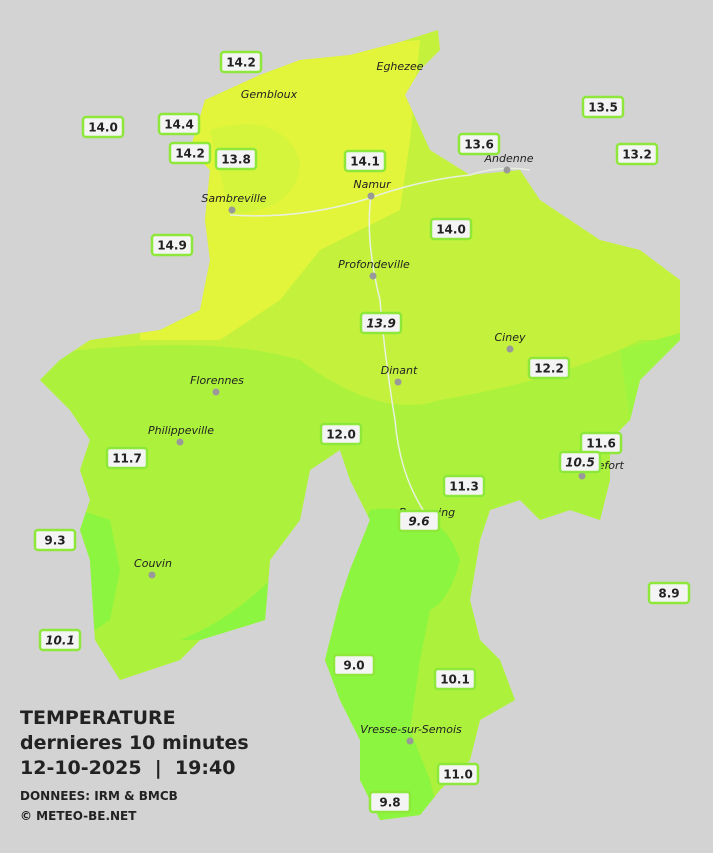 This screenshot has height=853, width=713. I want to click on station-temperature: 11.3, so click(464, 487).